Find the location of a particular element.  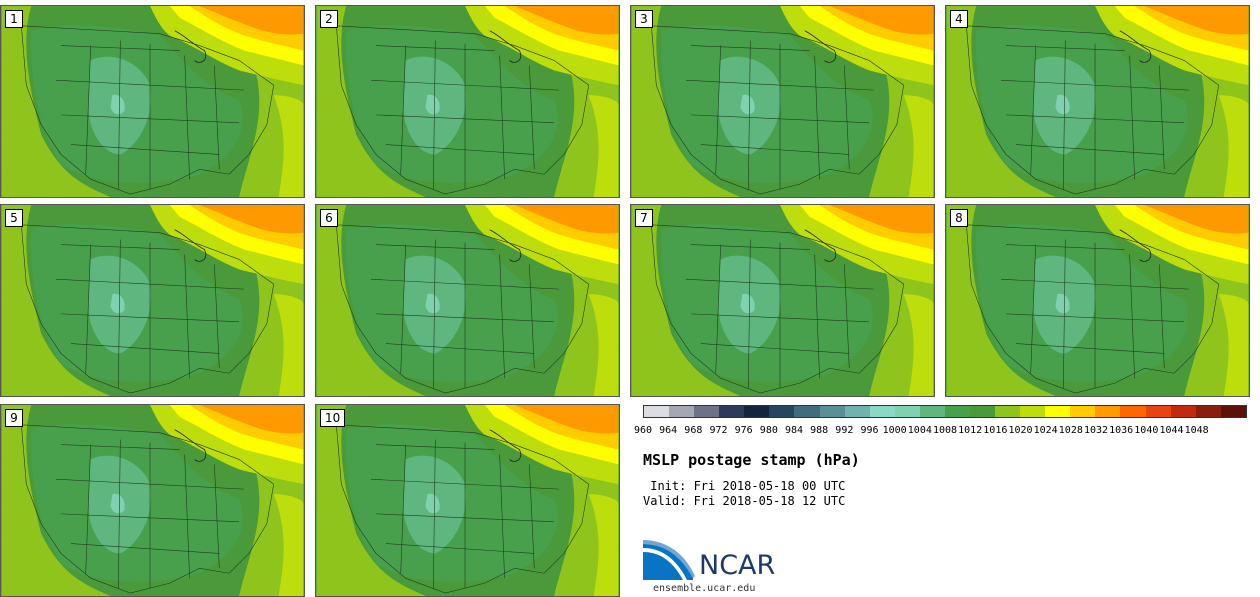

colorbar-tick-label: 968 is located at coordinates (693, 430).